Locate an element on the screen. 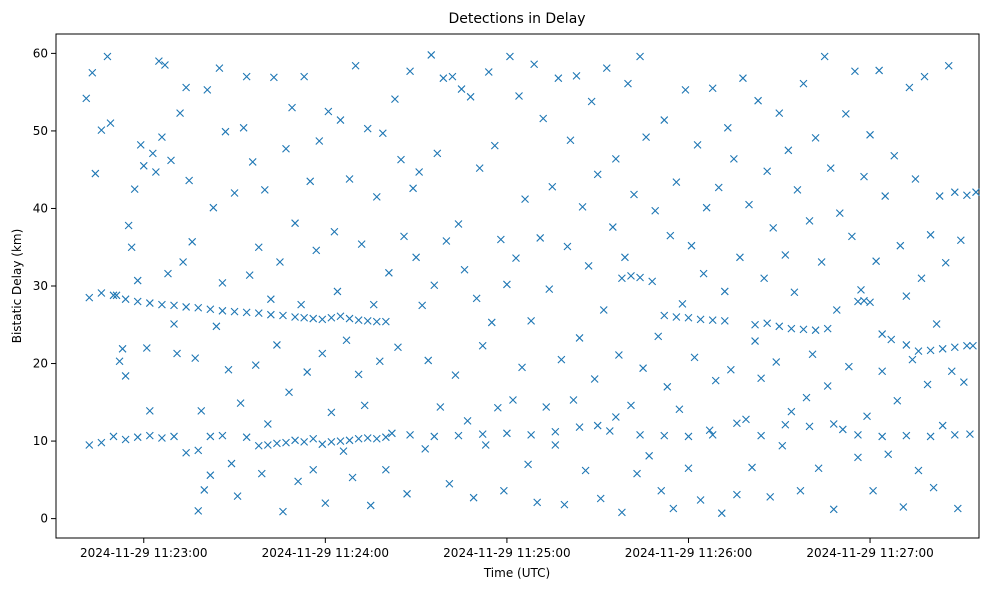 This screenshot has height=590, width=989. x-tick-label-4: 2024-11-29 11:27:00 is located at coordinates (869, 553).